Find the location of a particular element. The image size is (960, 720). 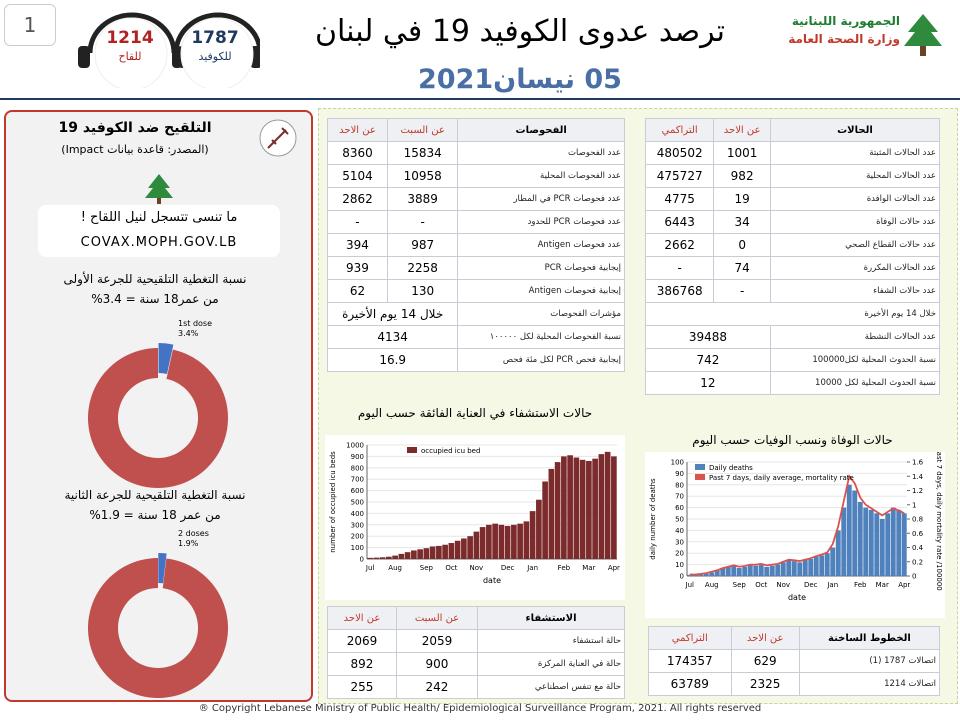

header-row: الحالات عن الاحد التراكمي is located at coordinates (792, 130).